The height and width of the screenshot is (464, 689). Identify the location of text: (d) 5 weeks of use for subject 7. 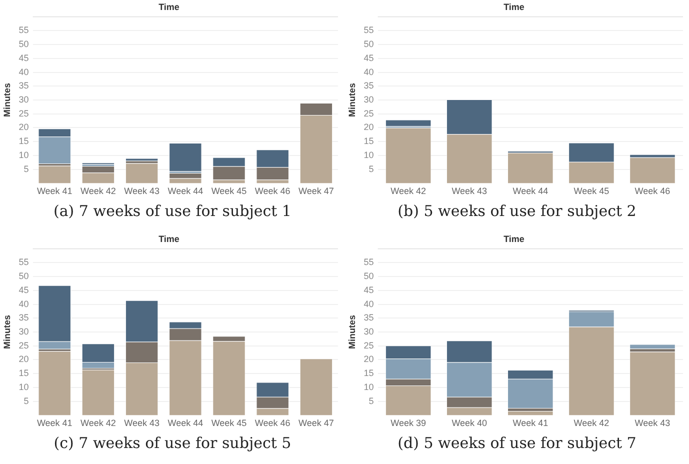
(517, 443).